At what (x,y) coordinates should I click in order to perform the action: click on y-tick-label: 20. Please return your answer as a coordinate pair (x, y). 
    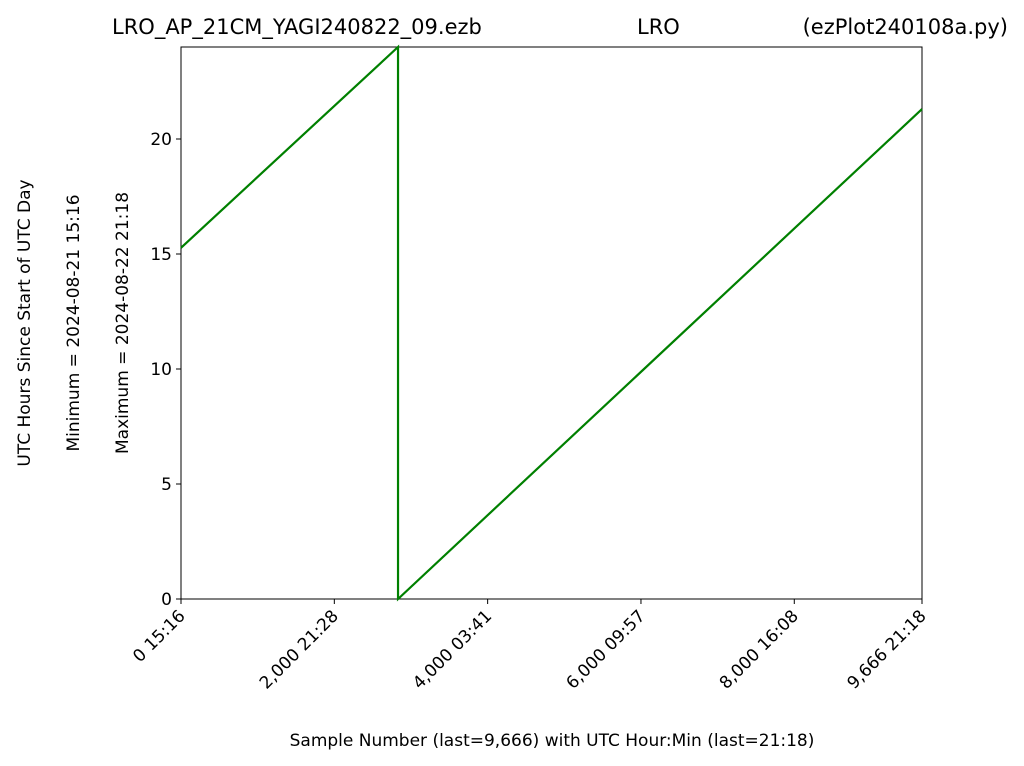
    Looking at the image, I should click on (161, 140).